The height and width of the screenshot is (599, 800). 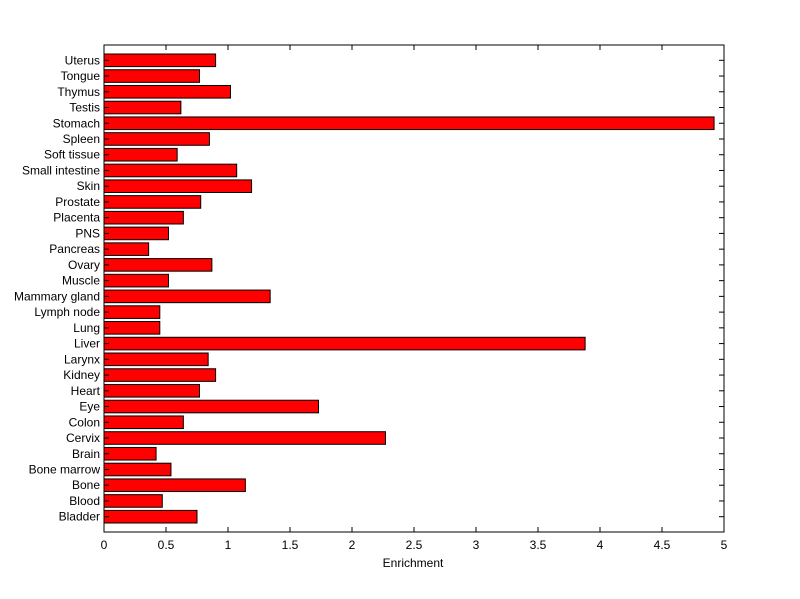 What do you see at coordinates (352, 545) in the screenshot?
I see `x-tick-label-4: 2` at bounding box center [352, 545].